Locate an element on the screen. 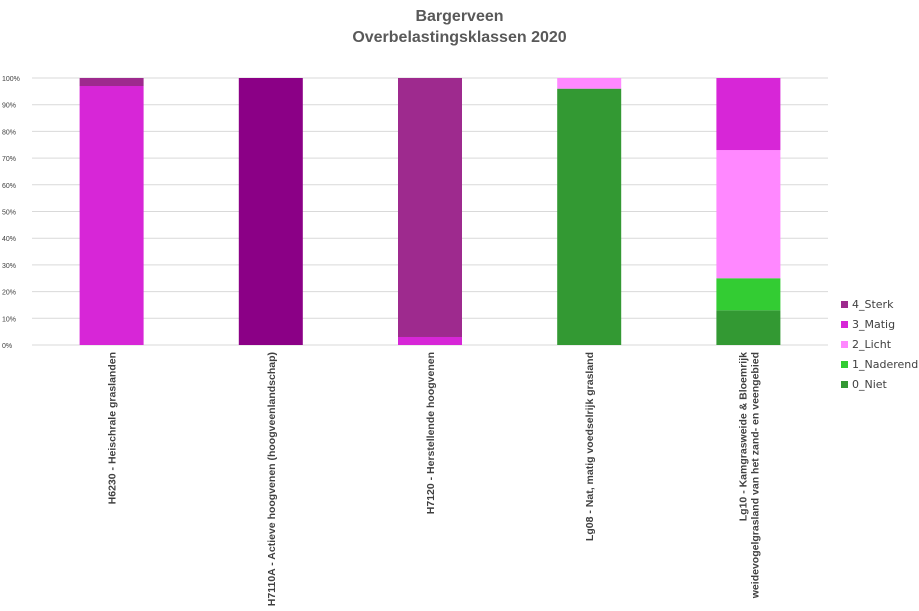 This screenshot has height=611, width=919. legend-item-0-niet: 0_Niet is located at coordinates (879, 384).